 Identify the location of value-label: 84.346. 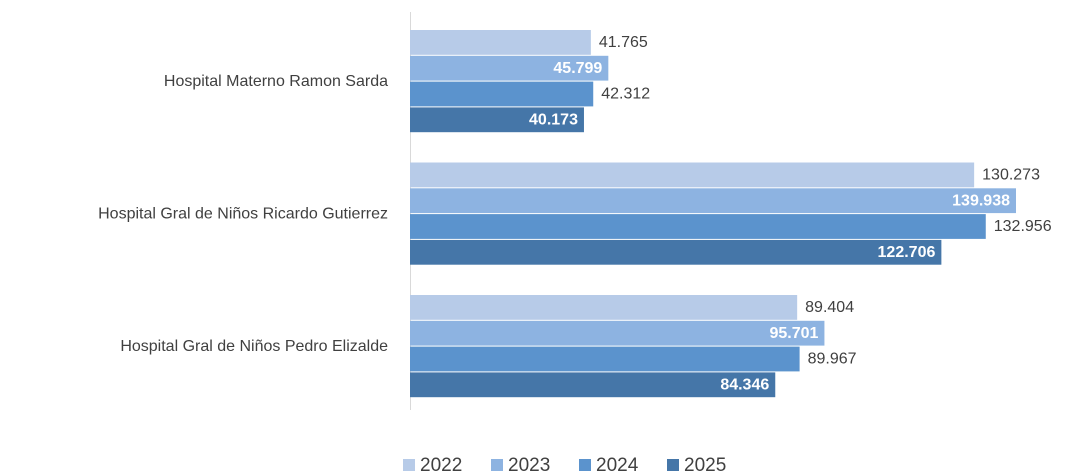
(744, 385).